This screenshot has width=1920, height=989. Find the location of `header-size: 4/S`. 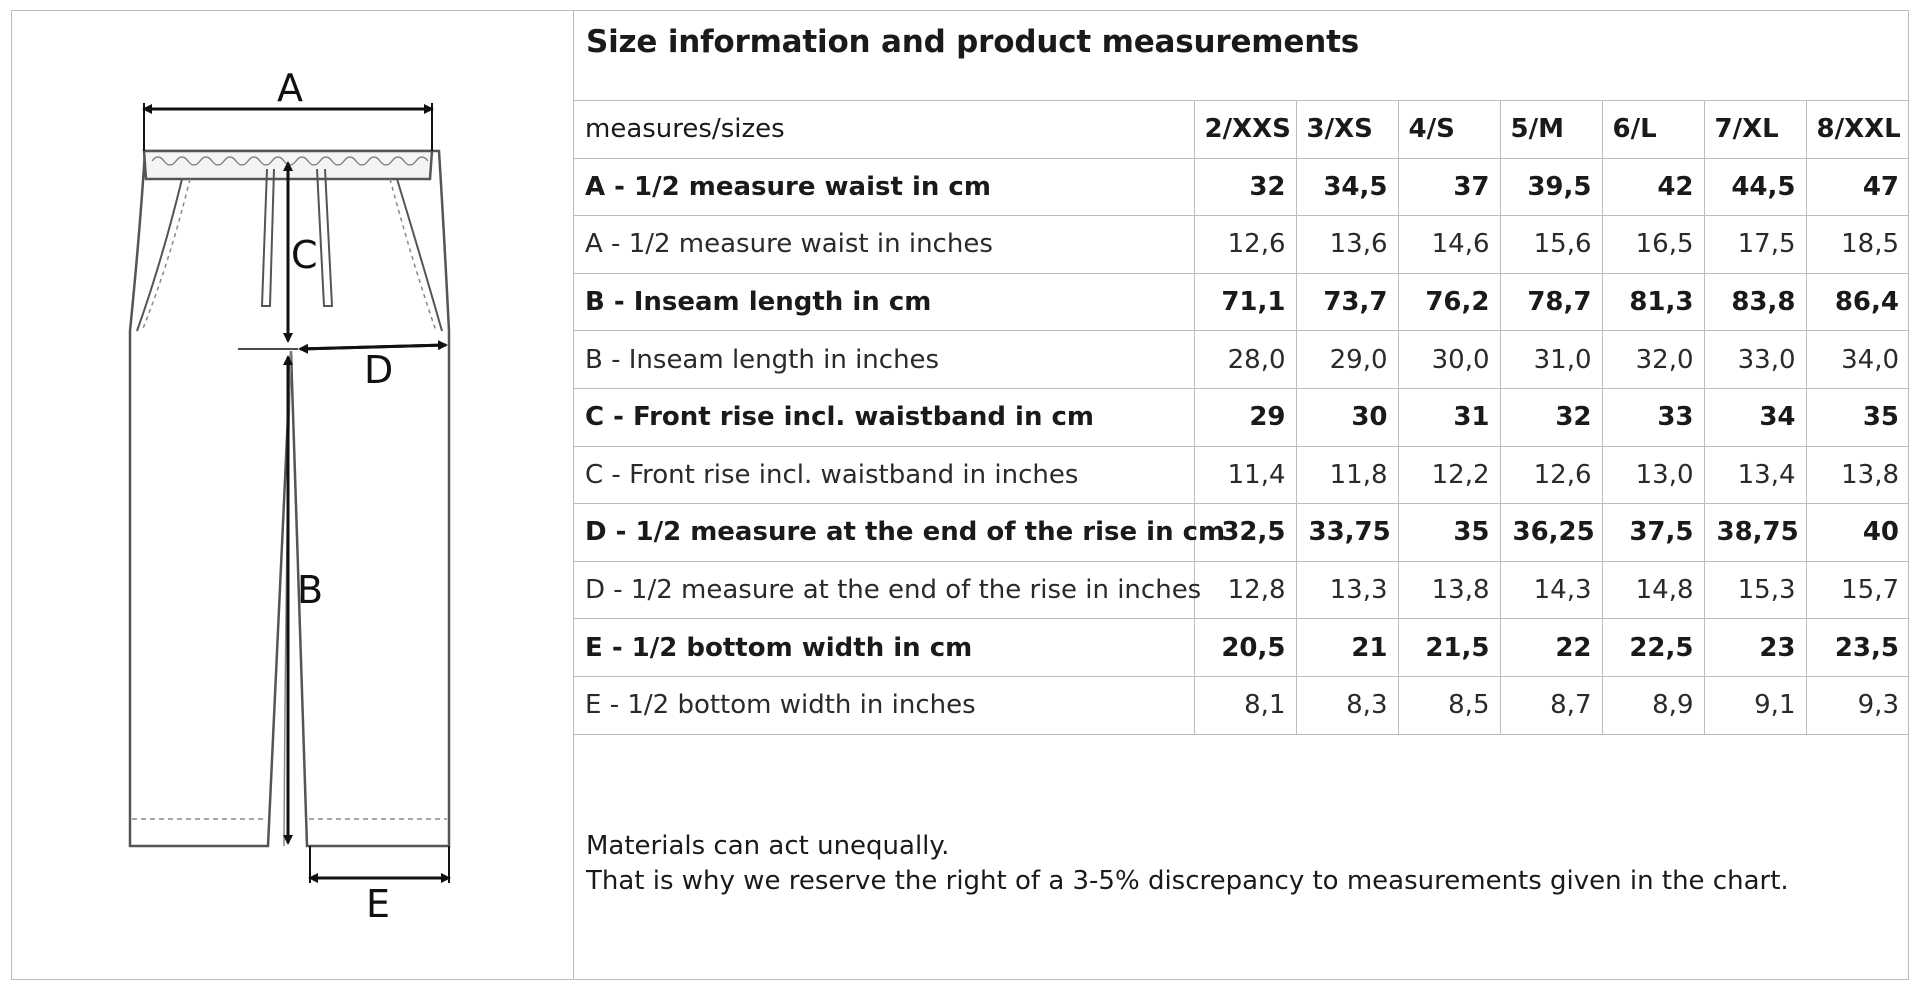

header-size: 4/S is located at coordinates (1449, 129).